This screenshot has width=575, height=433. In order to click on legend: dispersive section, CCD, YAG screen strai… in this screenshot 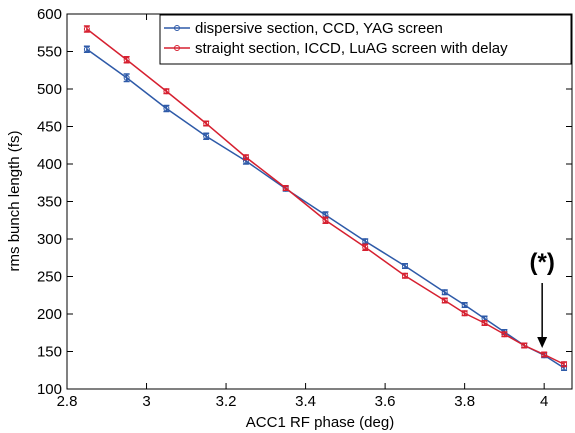, I will do `click(365, 39)`.